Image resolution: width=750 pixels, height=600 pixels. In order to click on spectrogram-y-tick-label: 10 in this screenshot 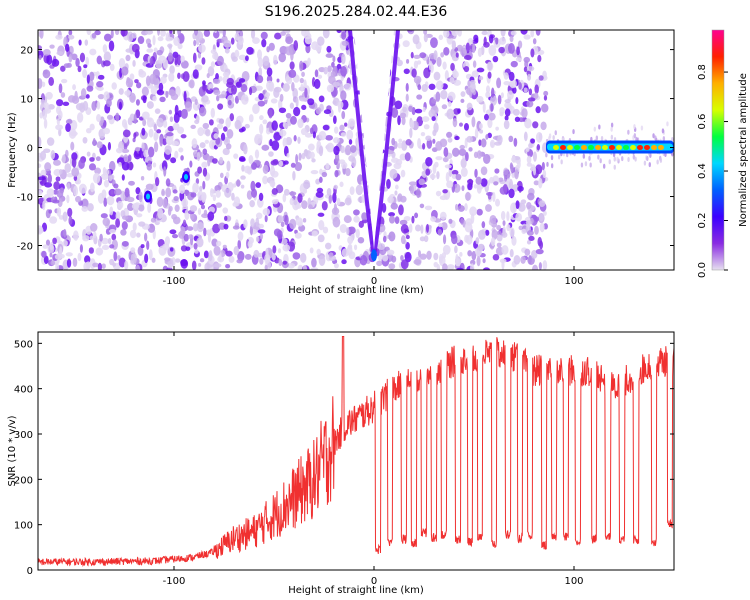, I will do `click(26, 100)`.